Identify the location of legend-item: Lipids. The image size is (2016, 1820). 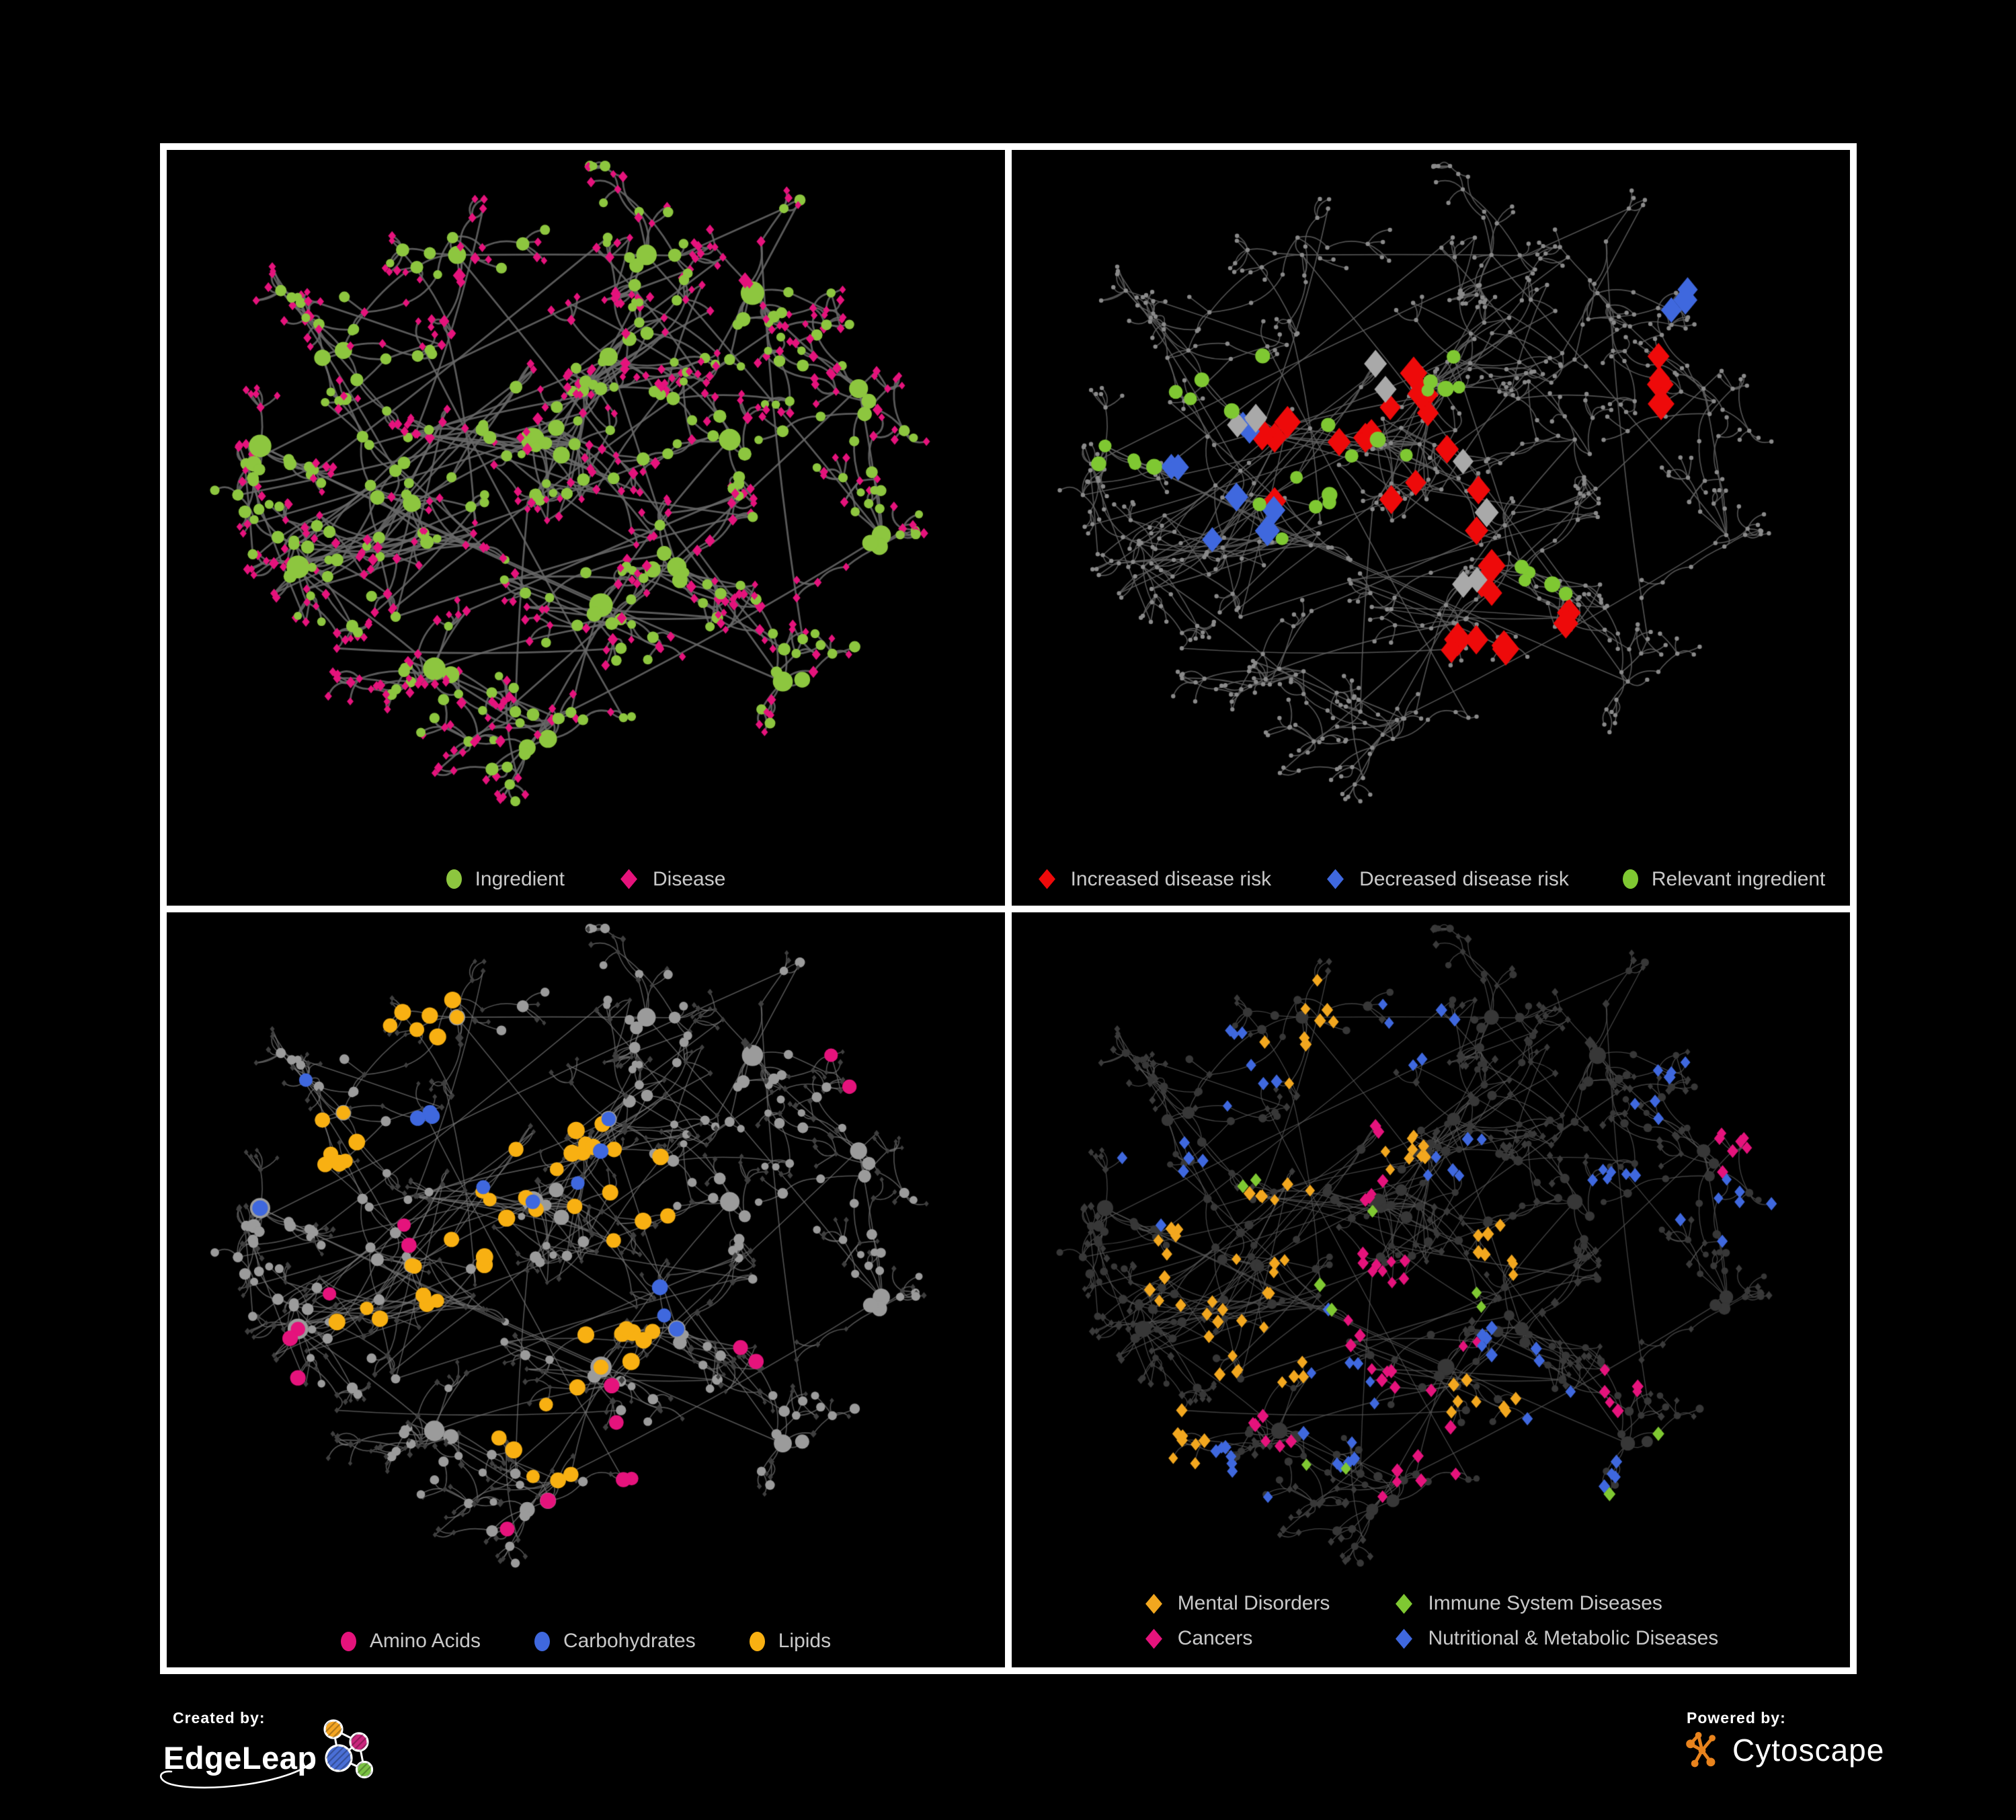
(790, 1641).